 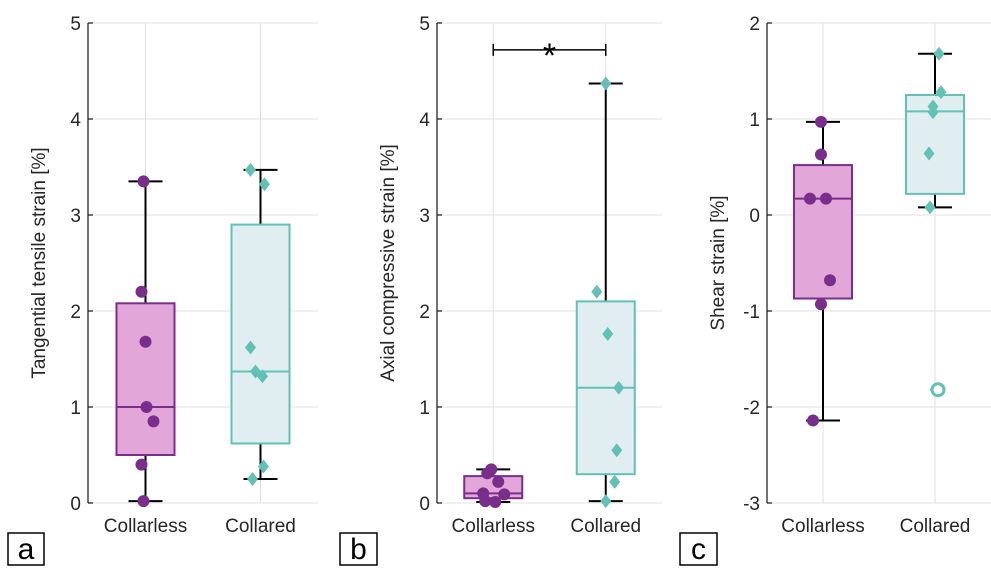 I want to click on y-axis-label: Axial compressive strain [%], so click(x=388, y=263).